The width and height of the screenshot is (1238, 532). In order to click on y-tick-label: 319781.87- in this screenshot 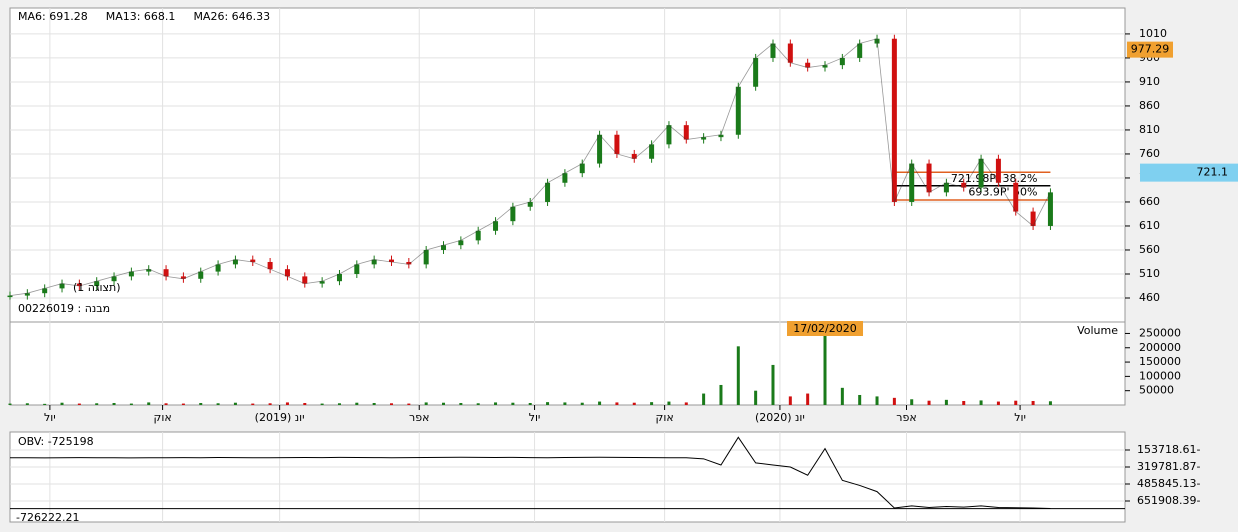, I will do `click(1168, 466)`.